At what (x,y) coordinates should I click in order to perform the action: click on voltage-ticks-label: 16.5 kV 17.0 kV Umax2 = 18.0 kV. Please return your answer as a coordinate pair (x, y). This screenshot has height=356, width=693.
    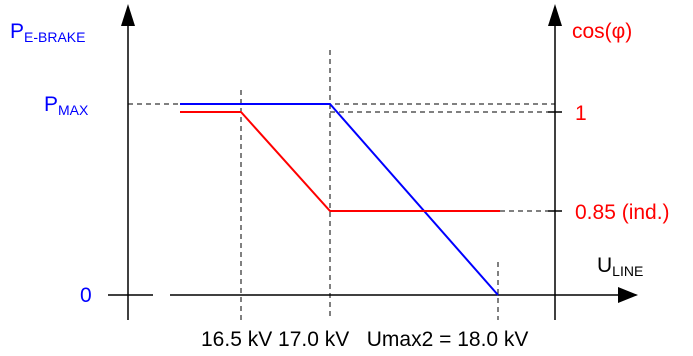
    Looking at the image, I should click on (364, 339).